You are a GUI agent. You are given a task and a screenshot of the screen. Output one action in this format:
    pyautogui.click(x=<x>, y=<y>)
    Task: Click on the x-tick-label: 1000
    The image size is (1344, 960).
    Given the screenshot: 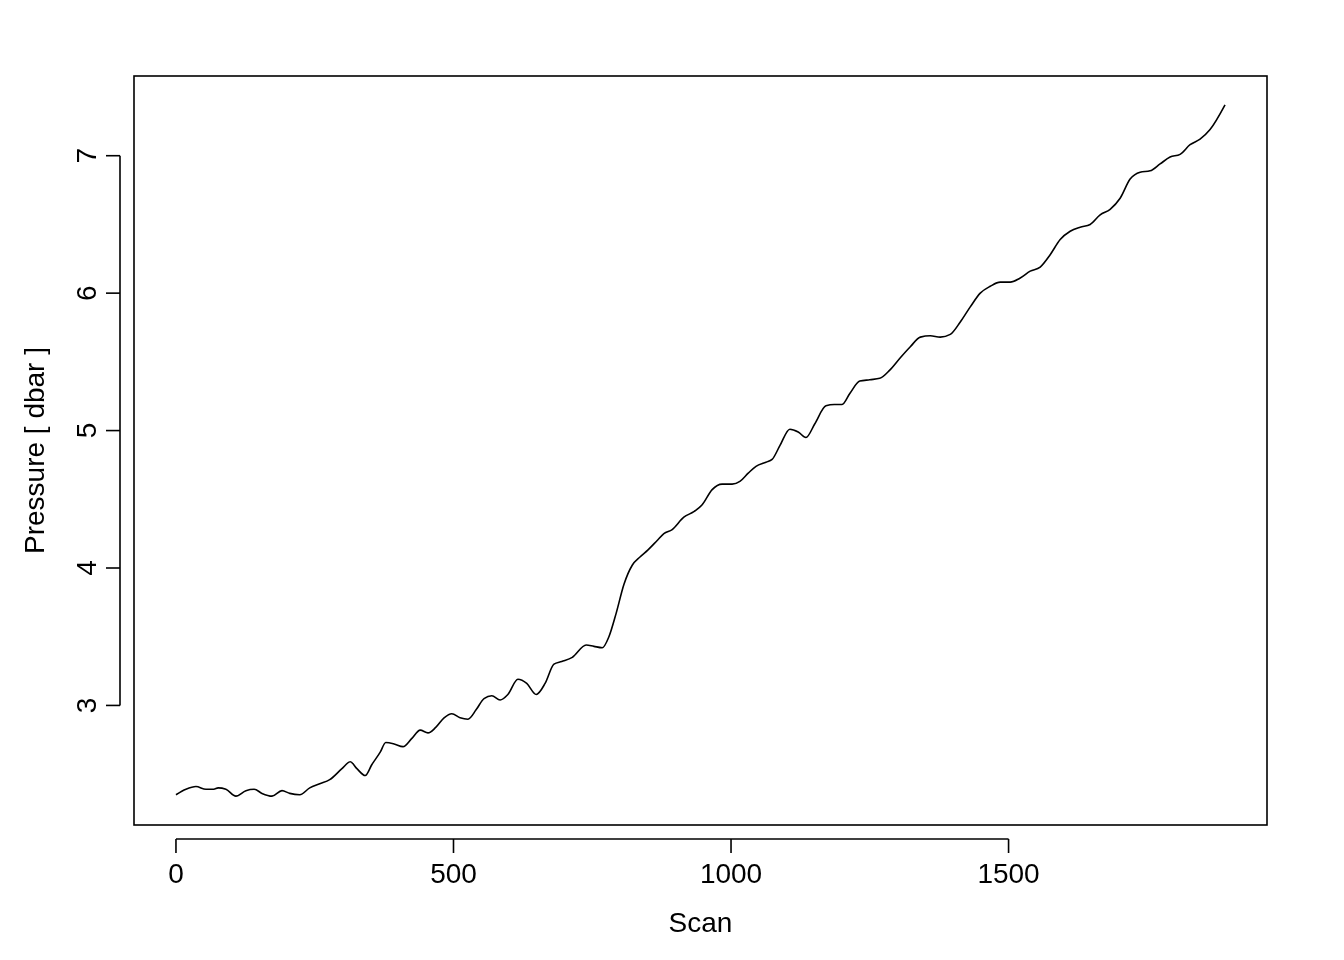 What is the action you would take?
    pyautogui.click(x=731, y=873)
    